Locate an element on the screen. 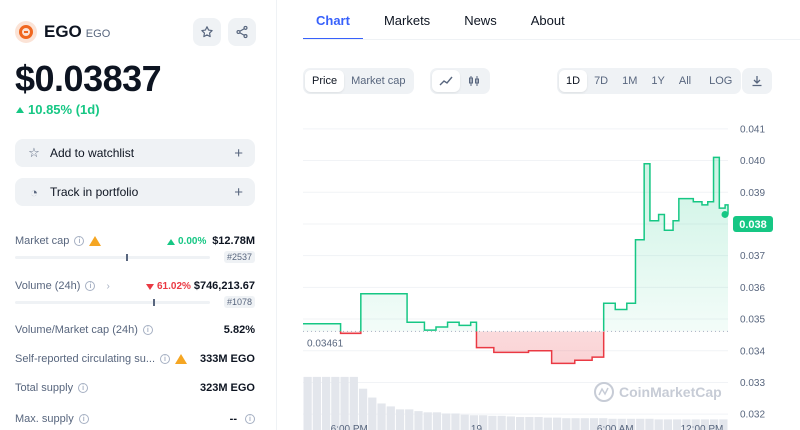 Image resolution: width=800 pixels, height=430 pixels. baseline: 0.03461 is located at coordinates (515, 339).